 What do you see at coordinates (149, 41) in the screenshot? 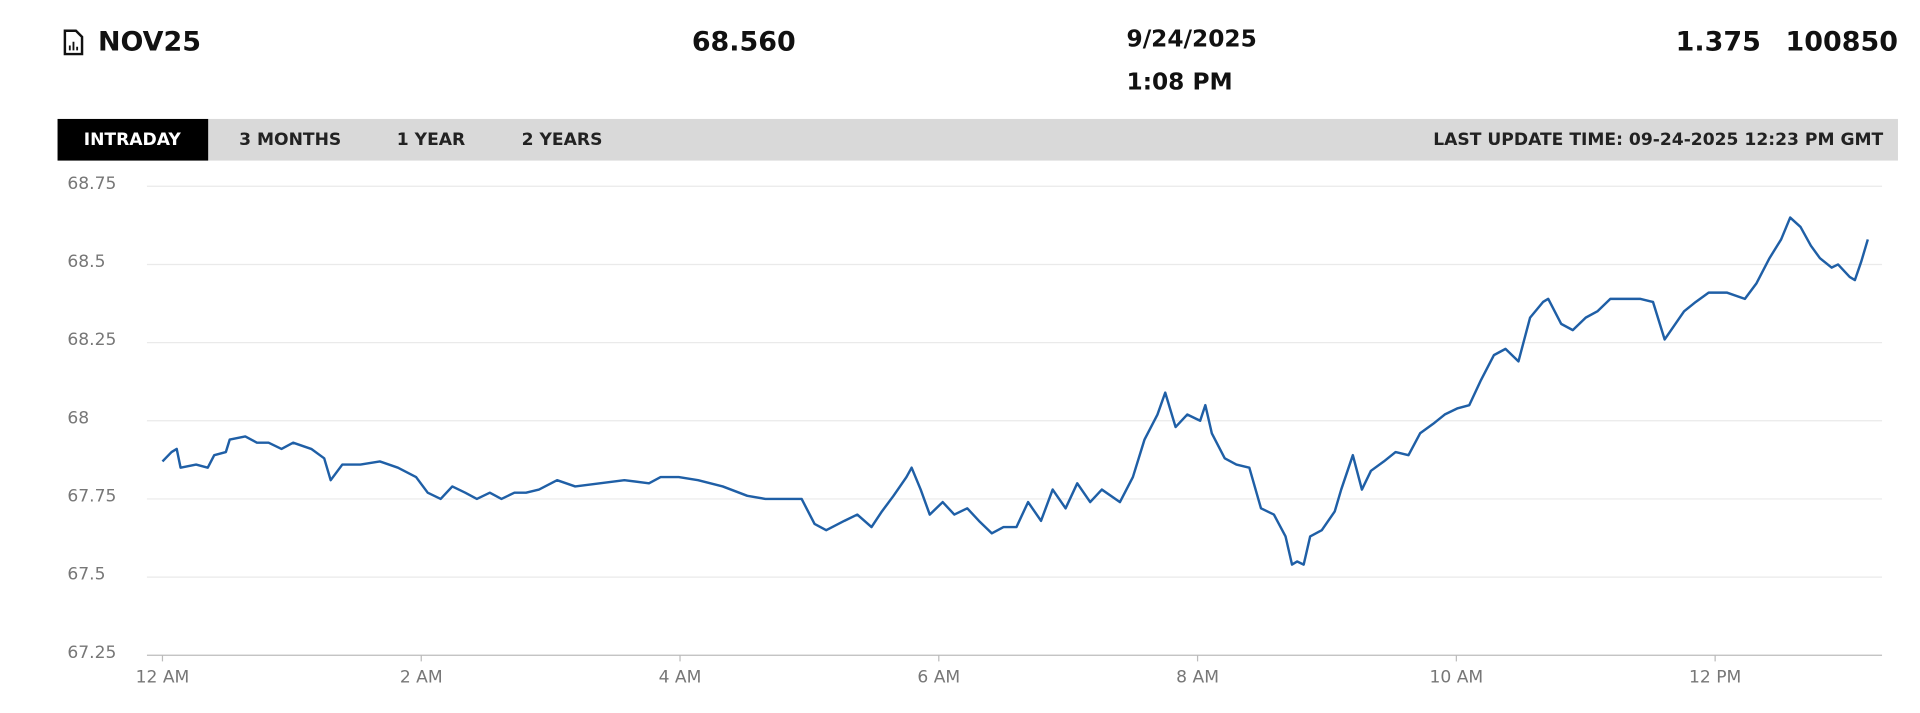
I see `symbol: NOV25` at bounding box center [149, 41].